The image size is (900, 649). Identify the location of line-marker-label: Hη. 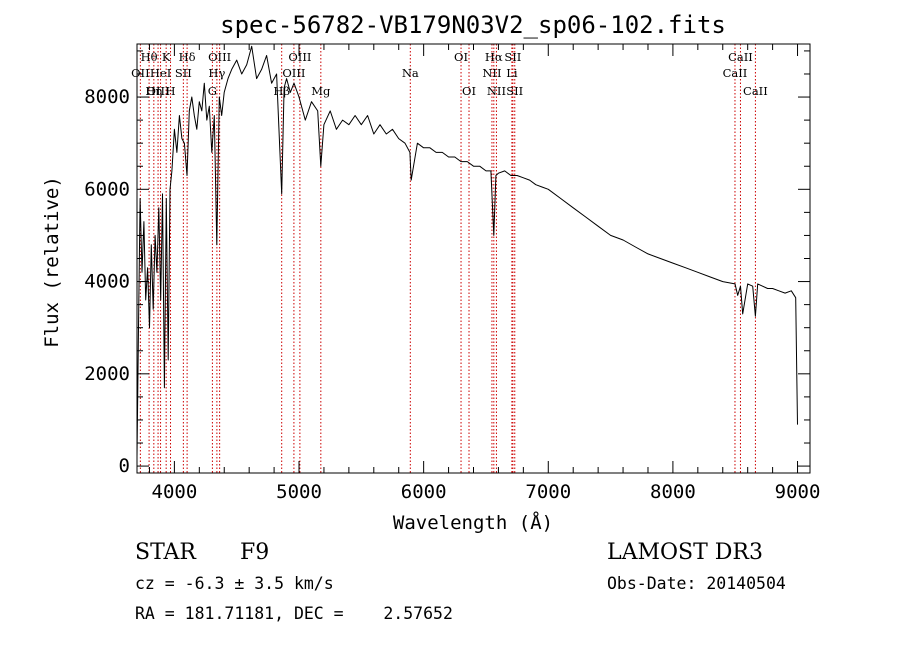
(153, 91).